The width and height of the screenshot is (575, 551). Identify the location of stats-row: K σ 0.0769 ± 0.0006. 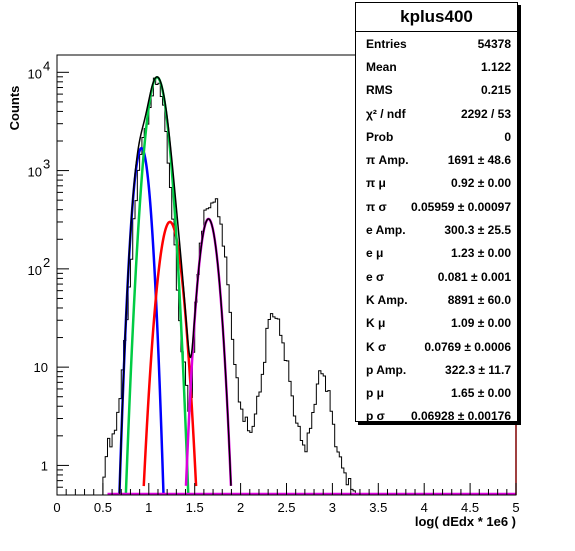
(436, 346).